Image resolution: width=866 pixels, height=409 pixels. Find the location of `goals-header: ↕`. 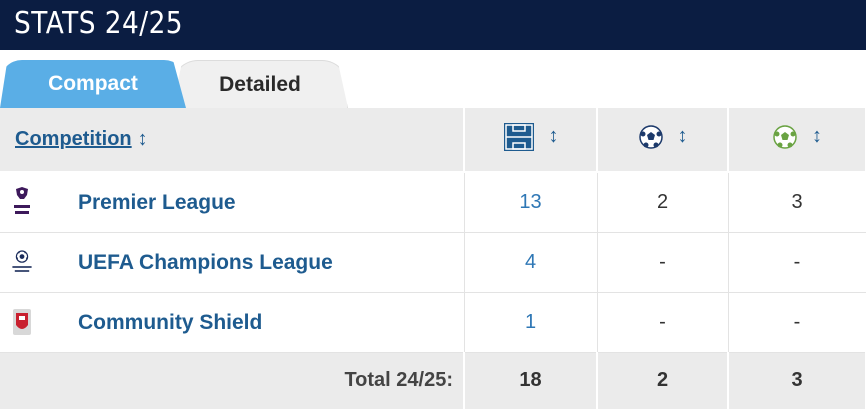

goals-header: ↕ is located at coordinates (663, 140).